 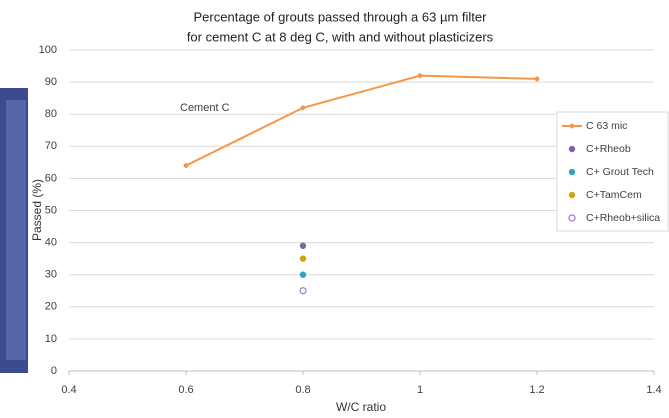 I want to click on y-tick-label: 0, so click(x=54, y=371).